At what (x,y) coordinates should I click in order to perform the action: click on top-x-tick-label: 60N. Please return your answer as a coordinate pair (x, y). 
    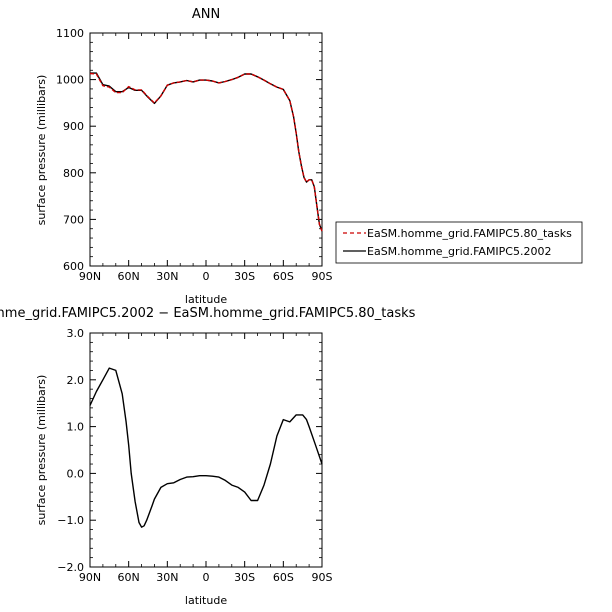
    Looking at the image, I should click on (129, 276).